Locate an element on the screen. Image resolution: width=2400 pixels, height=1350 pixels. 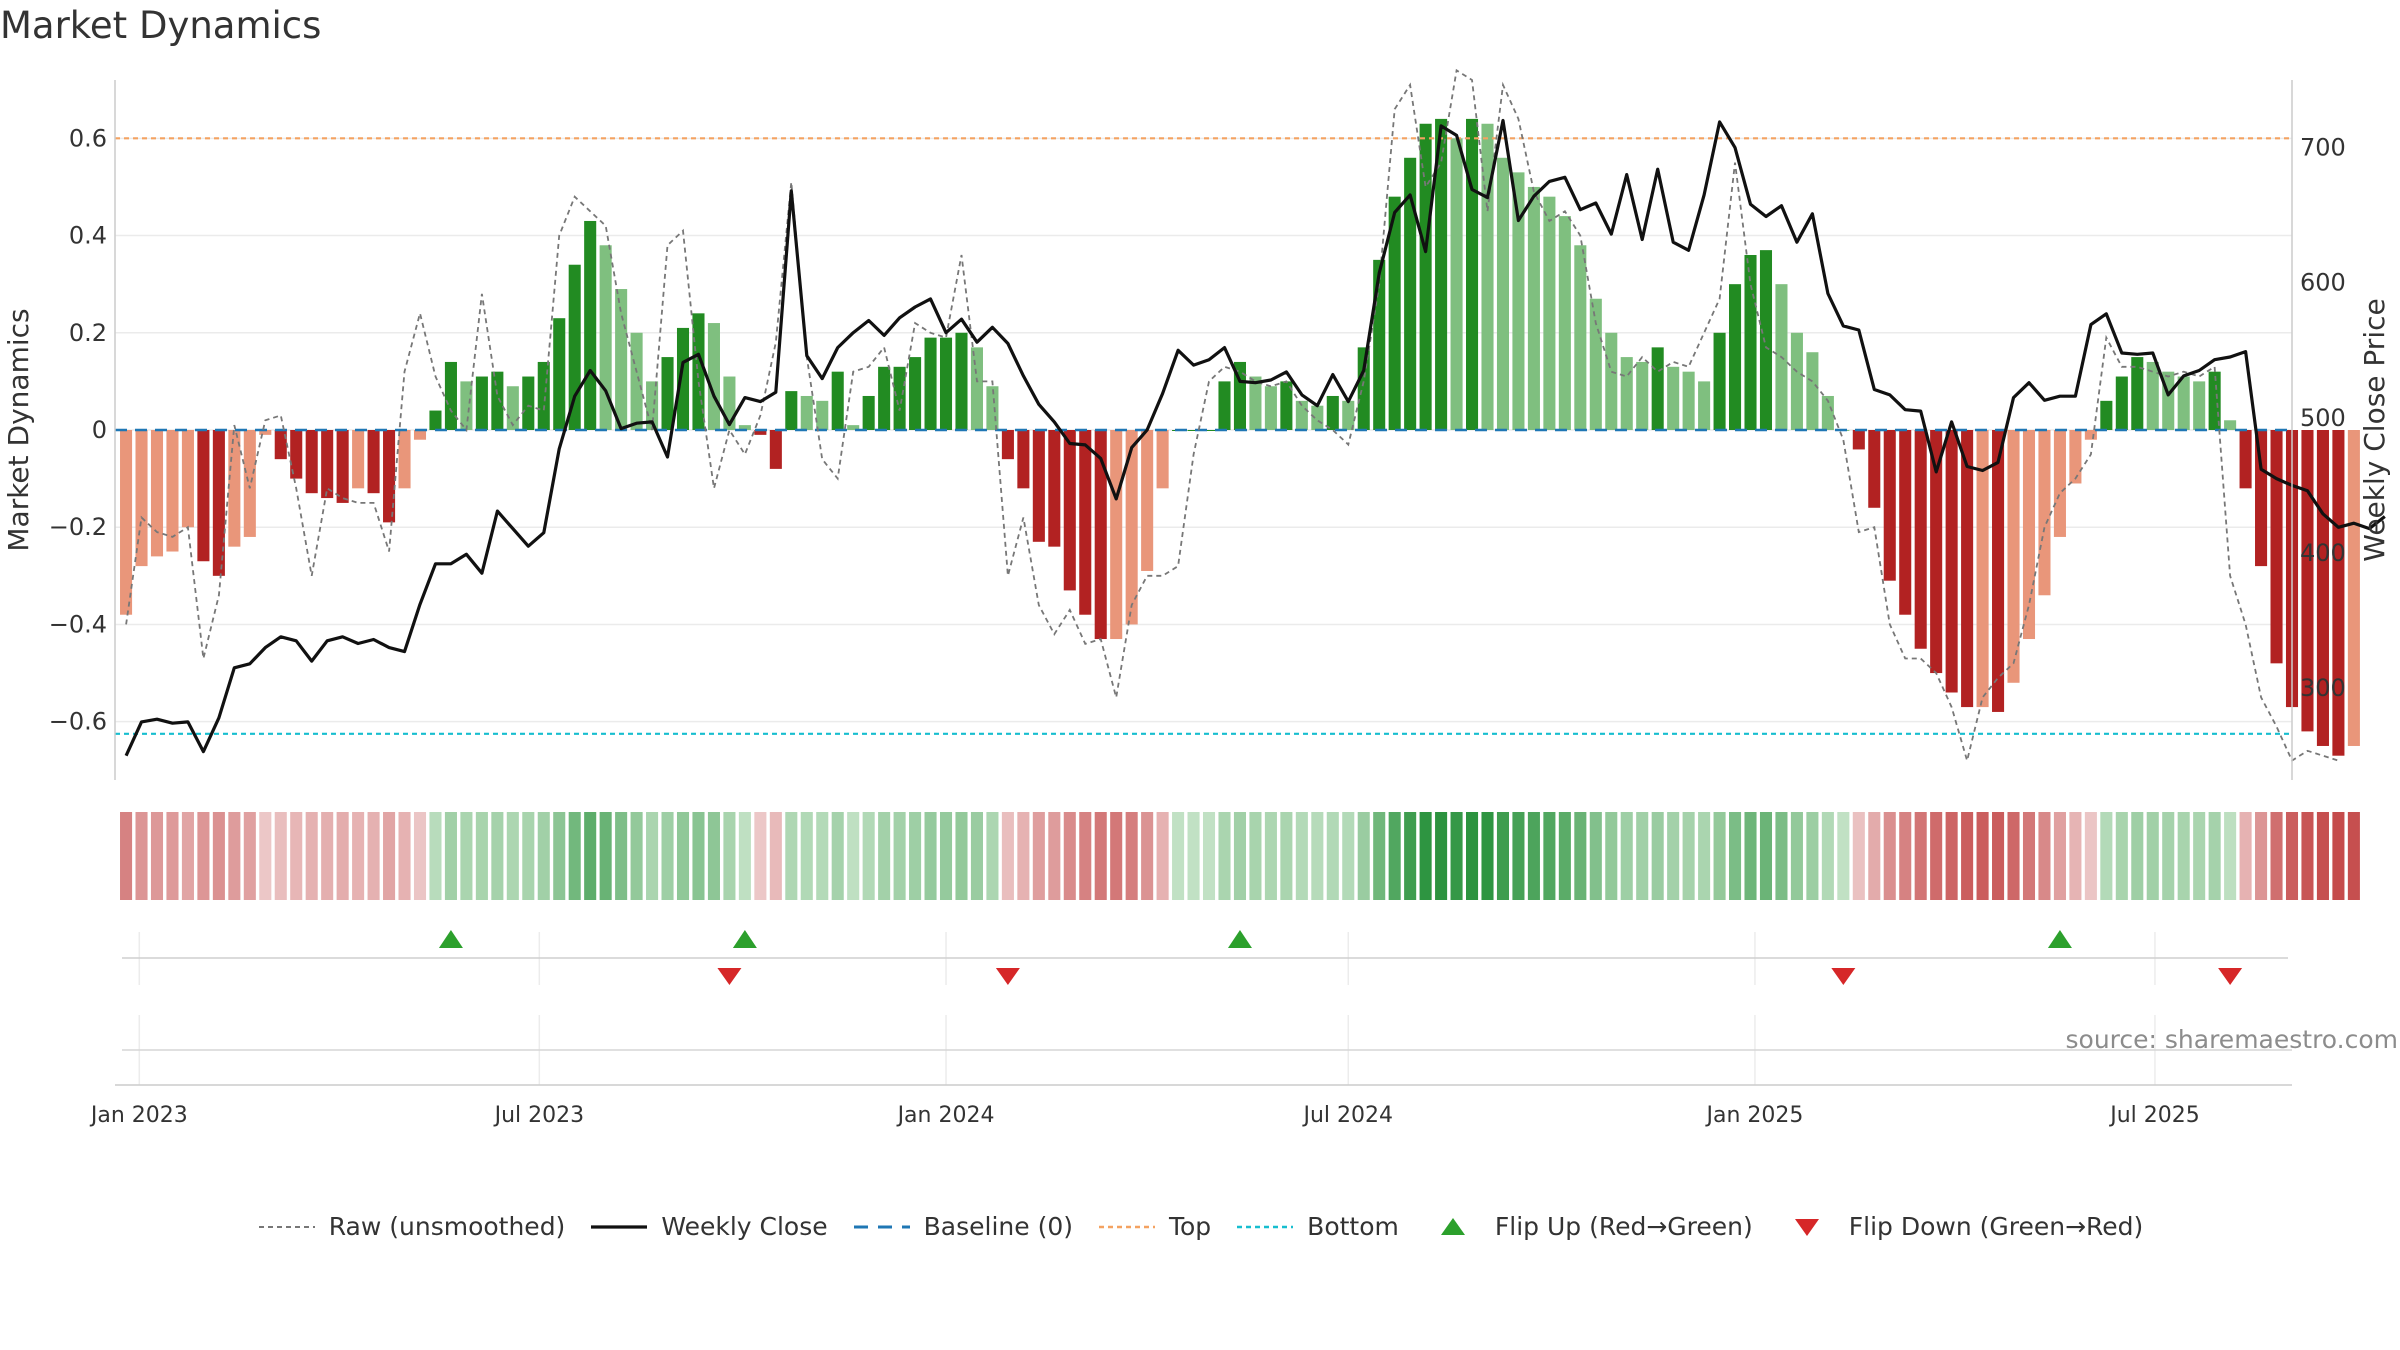
y-tick-label-left: 0 is located at coordinates (99, 430).